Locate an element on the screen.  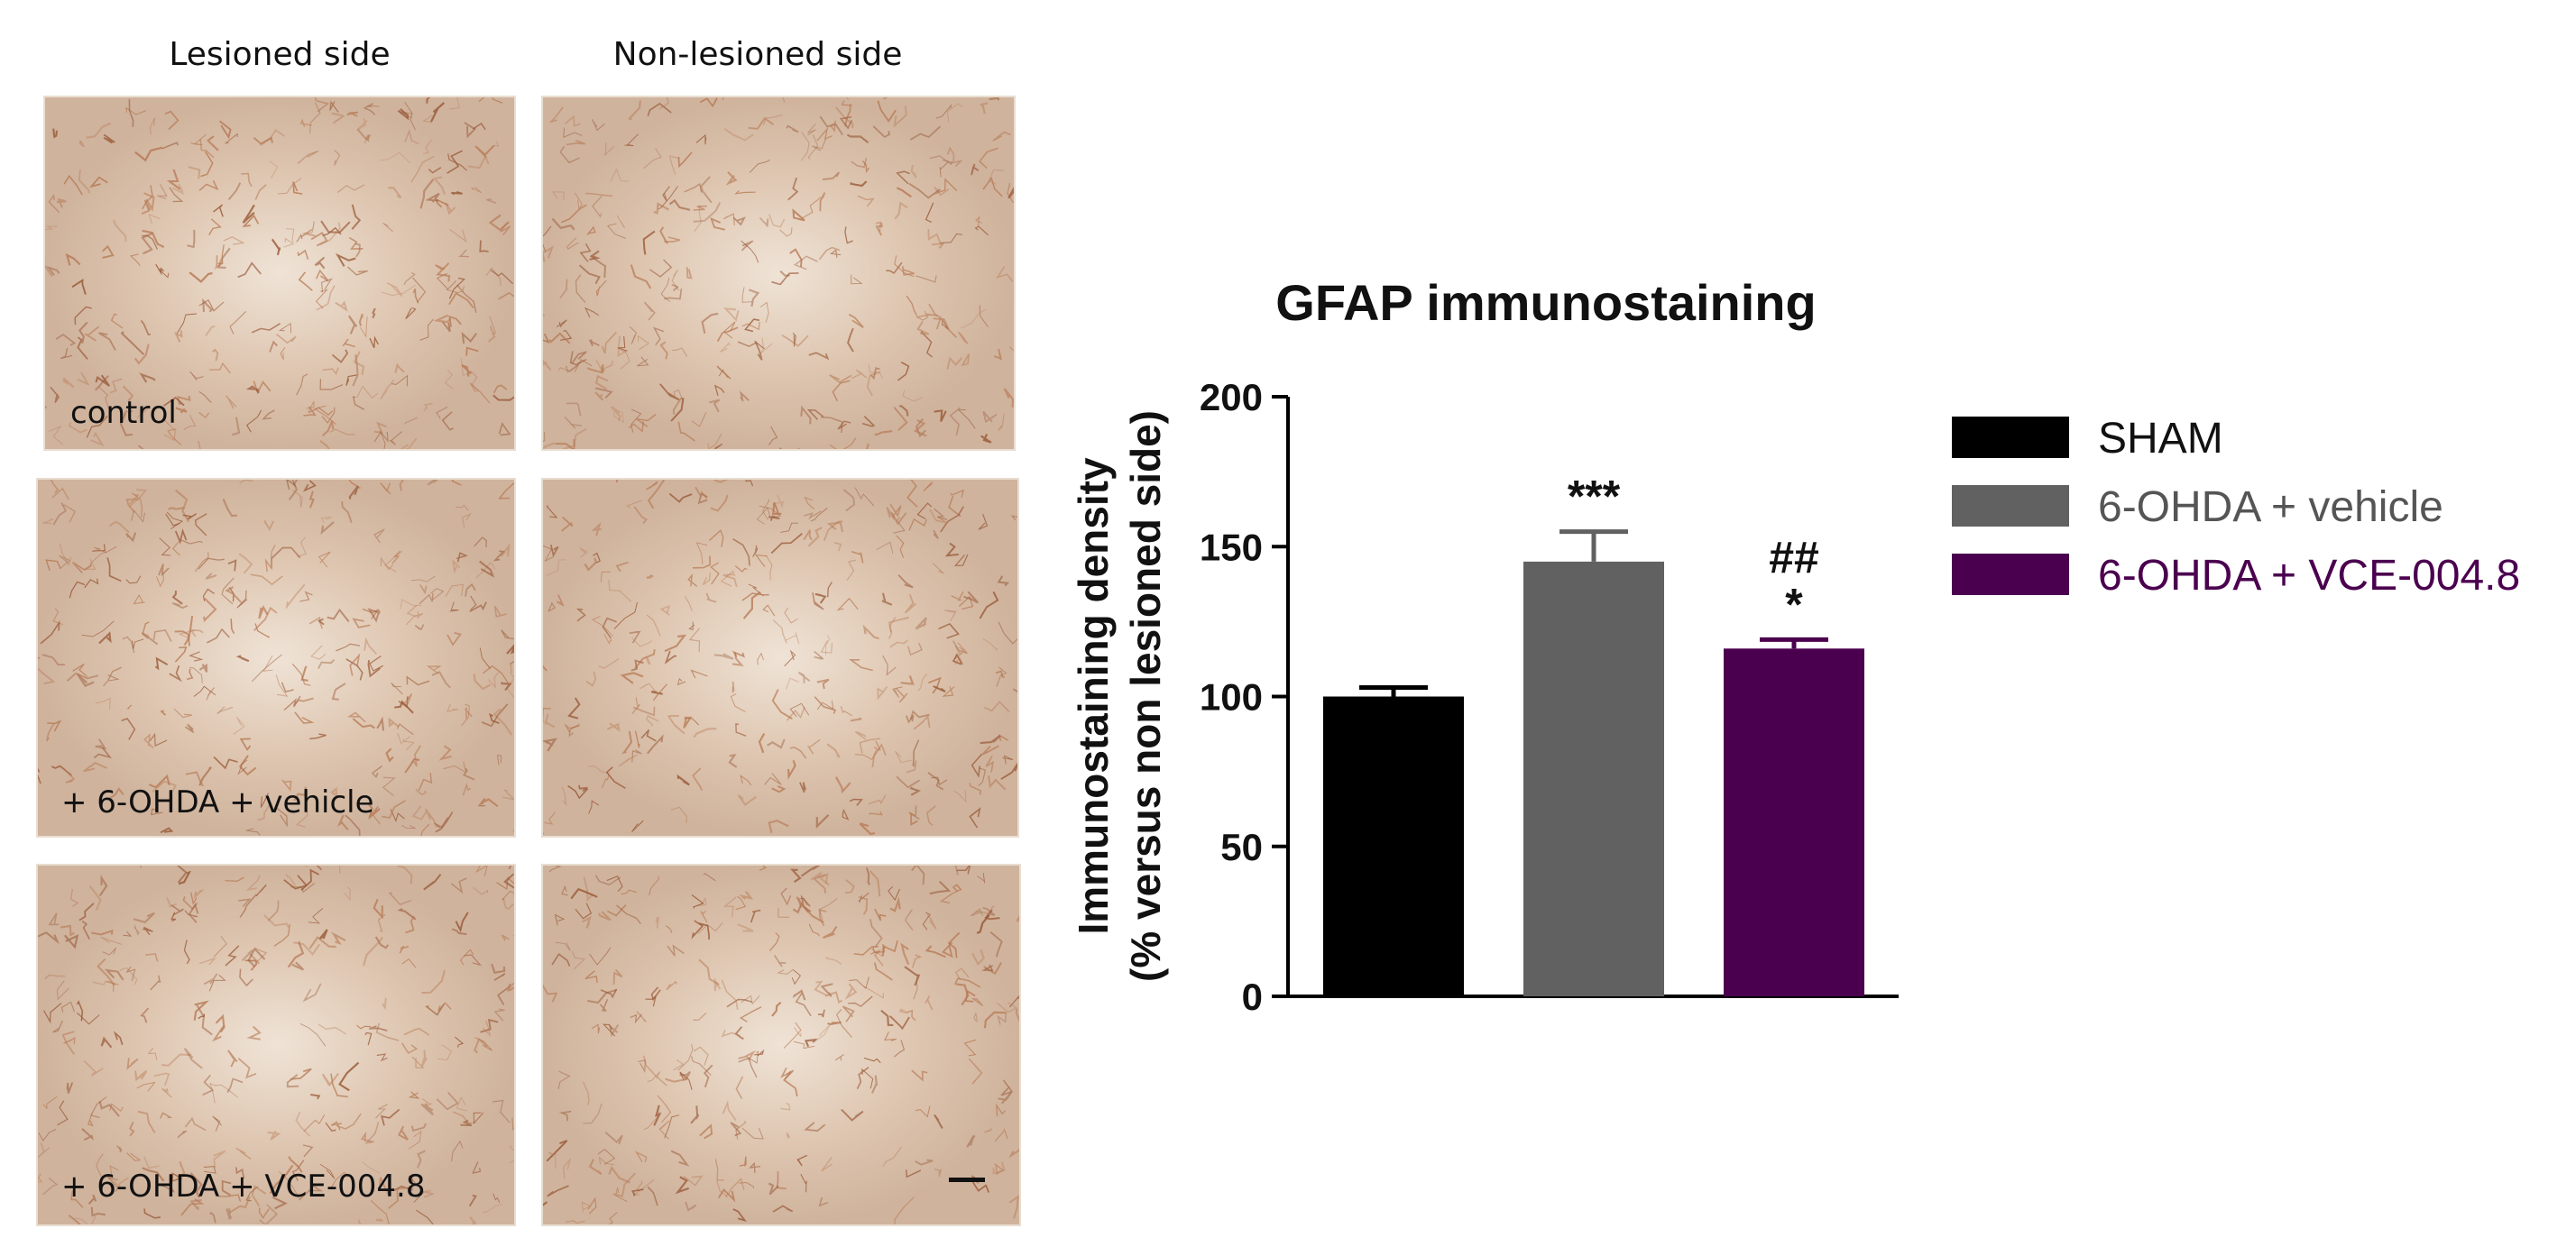
y-tick-label: 150 is located at coordinates (1231, 547).